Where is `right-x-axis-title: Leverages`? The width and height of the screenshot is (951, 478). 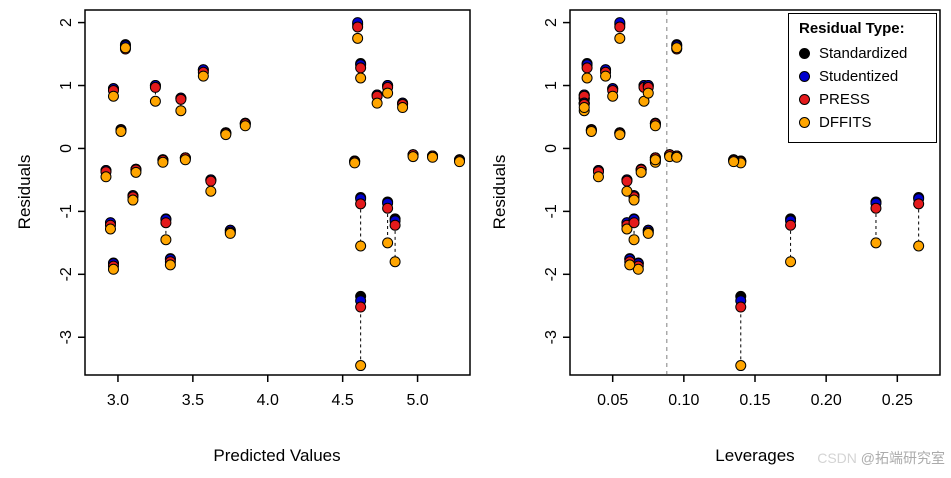
right-x-axis-title: Leverages is located at coordinates (755, 455).